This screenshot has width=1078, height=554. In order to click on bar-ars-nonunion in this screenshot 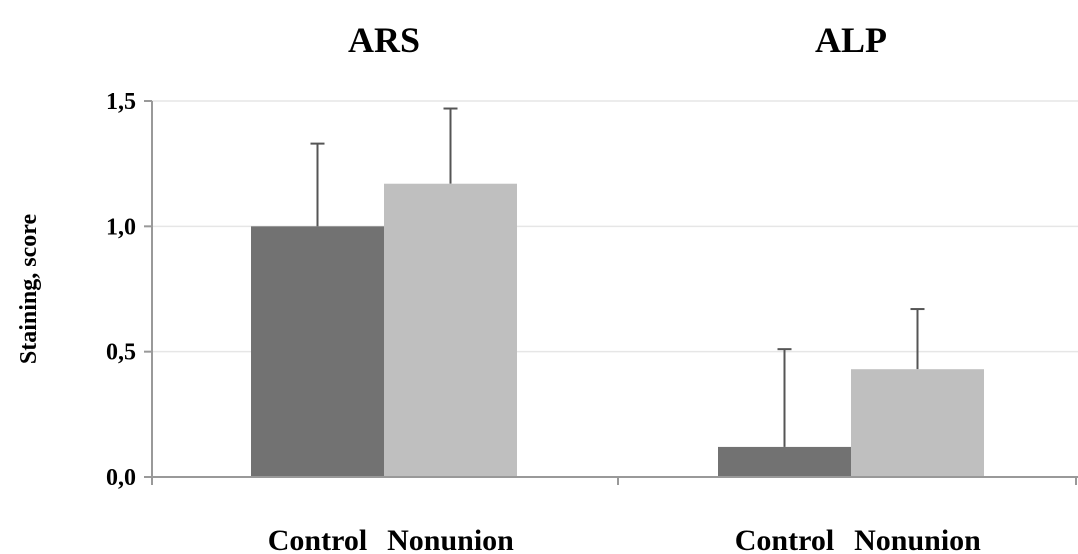, I will do `click(450, 330)`.